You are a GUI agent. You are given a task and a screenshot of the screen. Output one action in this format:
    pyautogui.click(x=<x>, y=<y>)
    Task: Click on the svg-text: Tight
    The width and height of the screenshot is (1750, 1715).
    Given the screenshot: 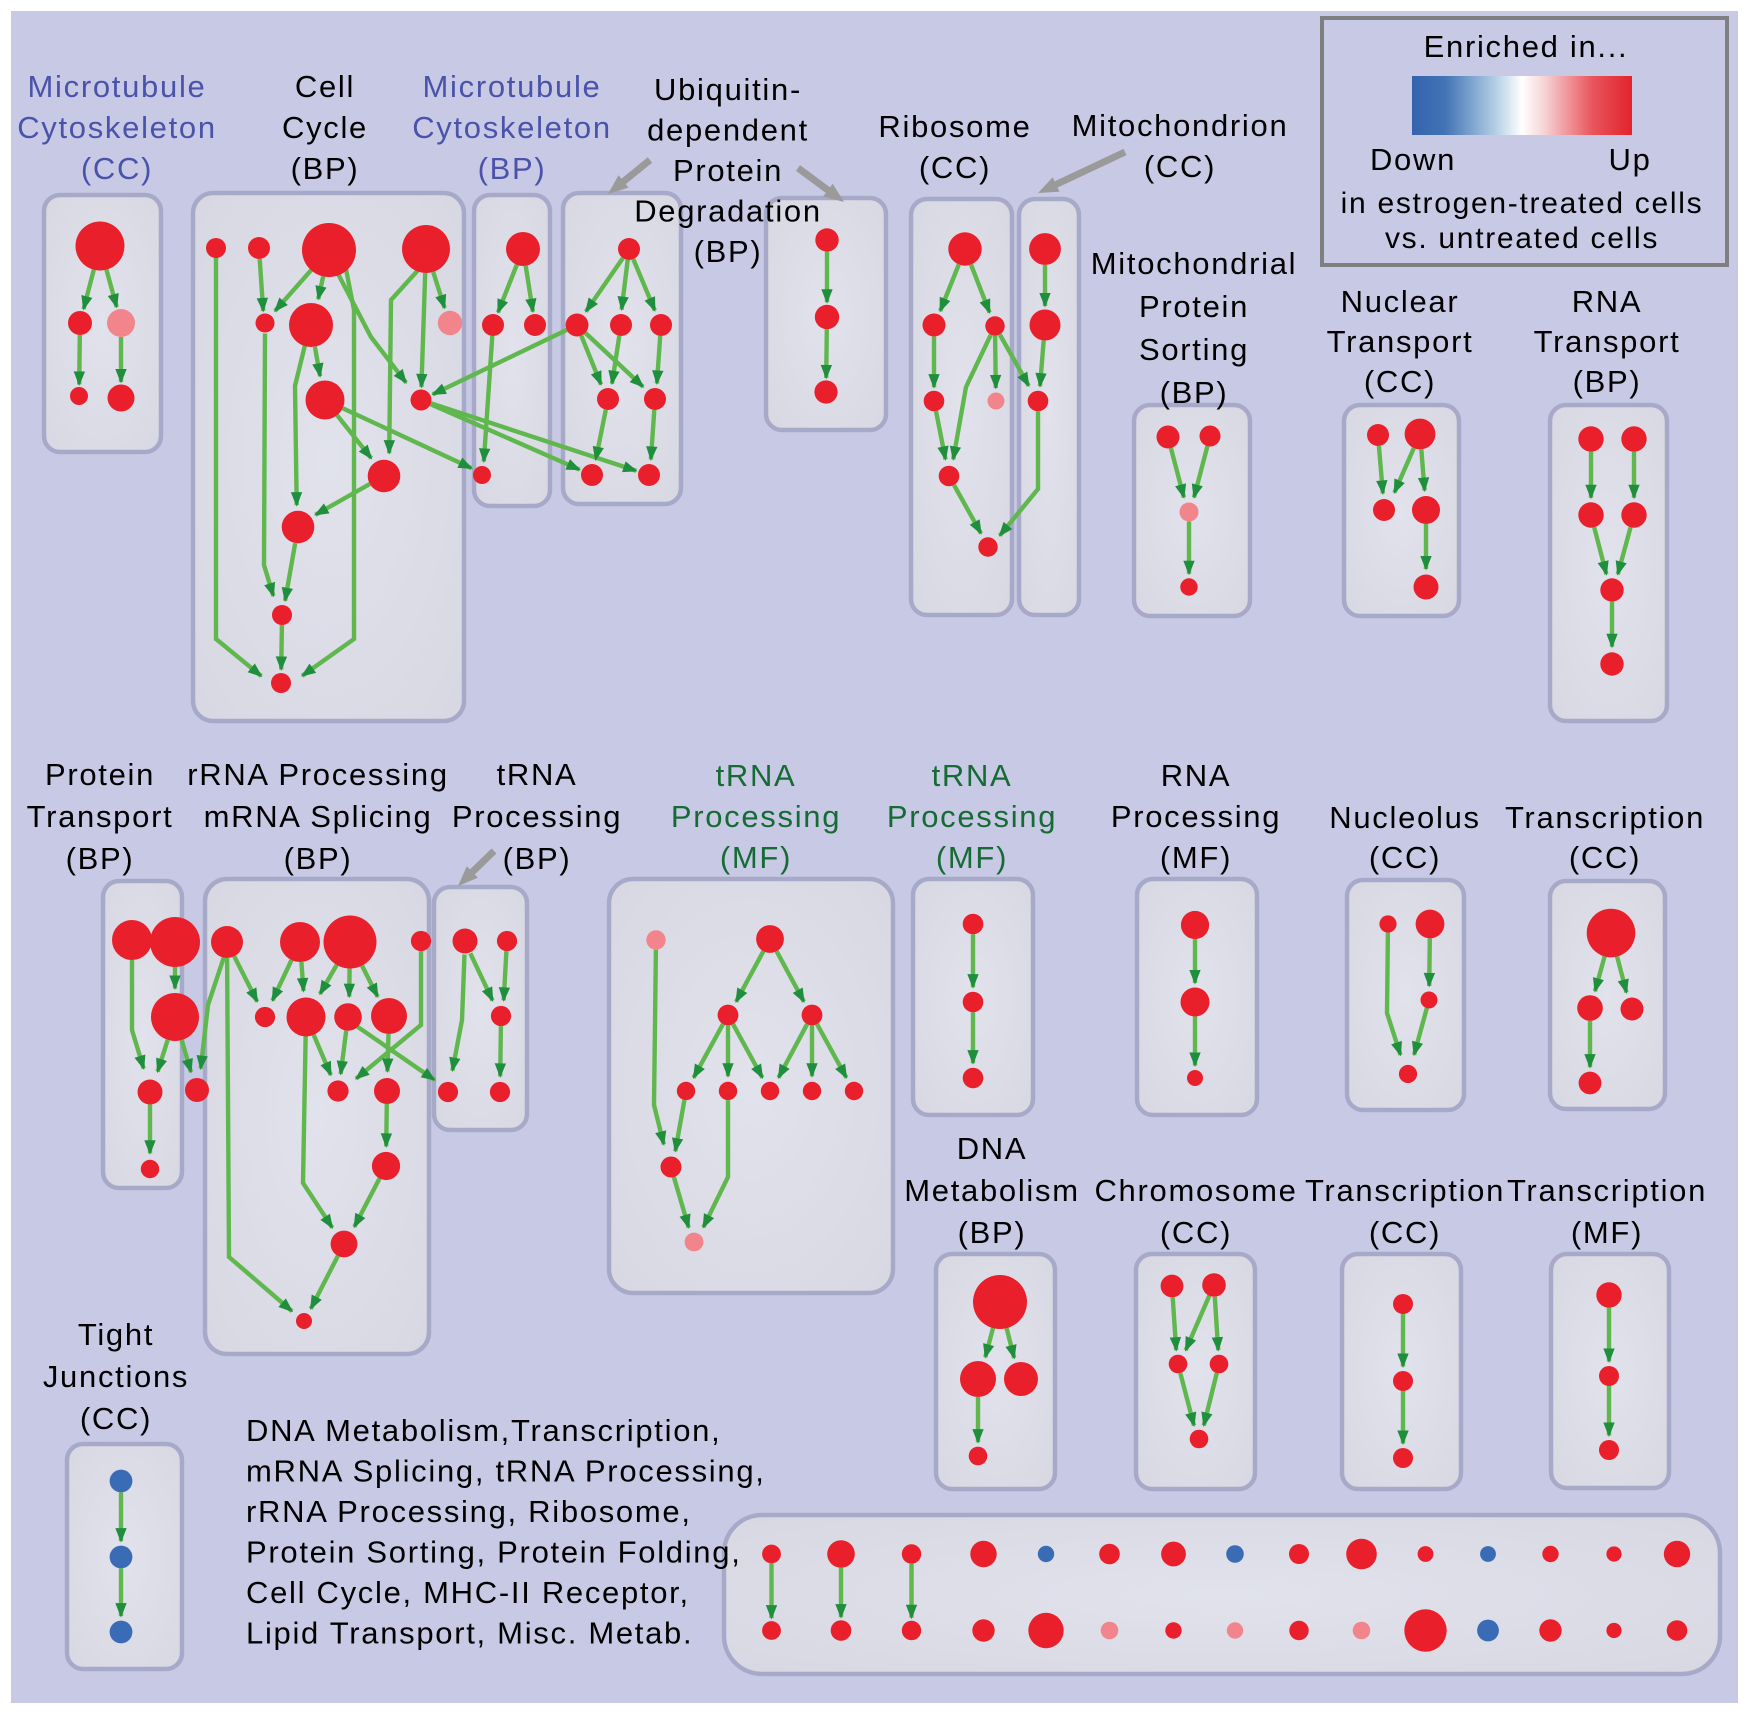 What is the action you would take?
    pyautogui.click(x=116, y=1334)
    